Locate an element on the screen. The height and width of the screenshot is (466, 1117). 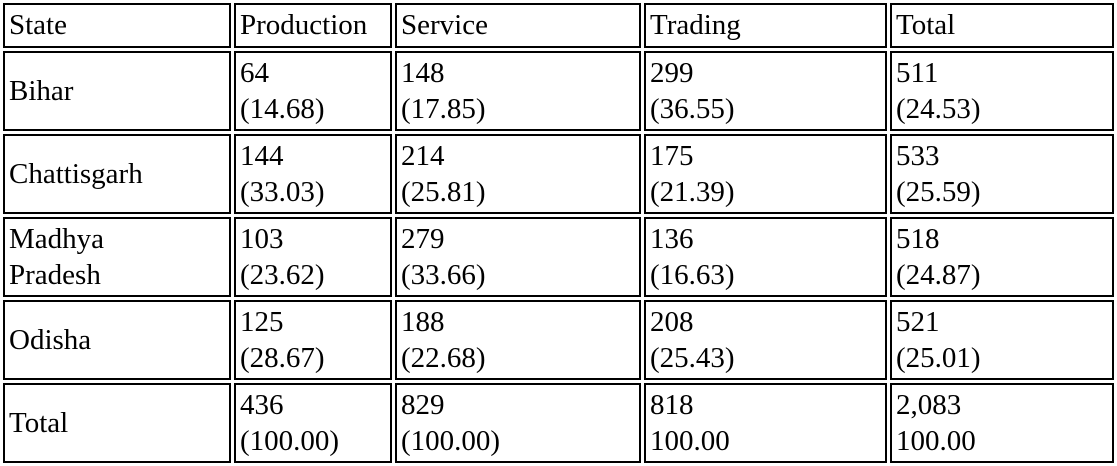
cell-count: 511 is located at coordinates (917, 73).